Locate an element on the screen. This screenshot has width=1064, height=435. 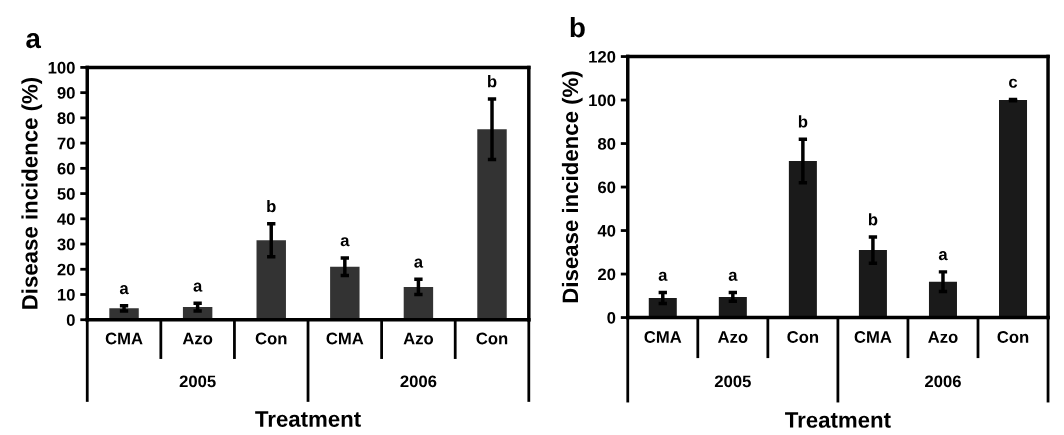
data-label: c is located at coordinates (1013, 83).